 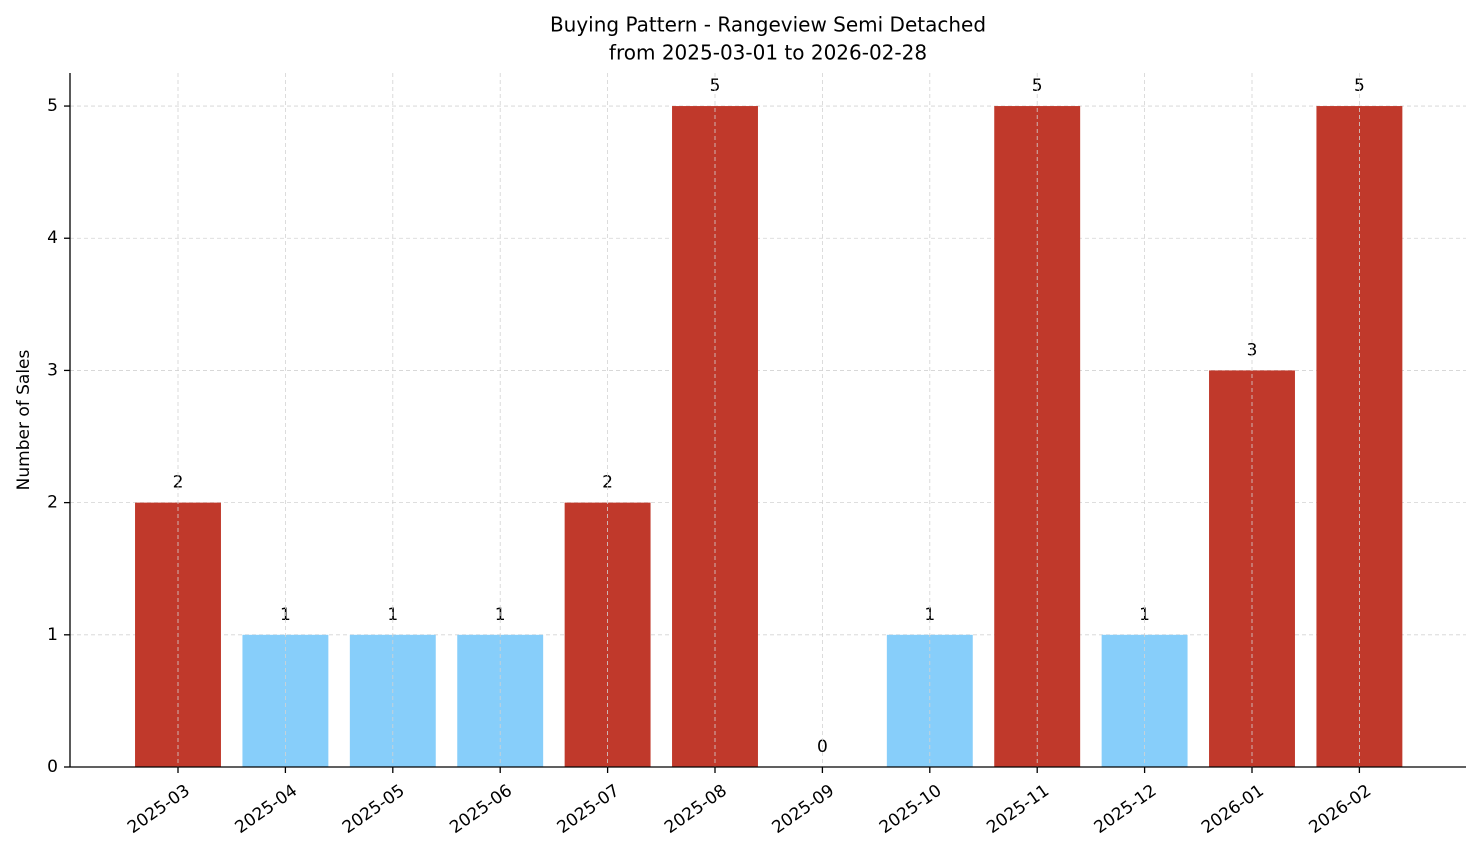 I want to click on x-tick-label: 2025-09, so click(x=803, y=809).